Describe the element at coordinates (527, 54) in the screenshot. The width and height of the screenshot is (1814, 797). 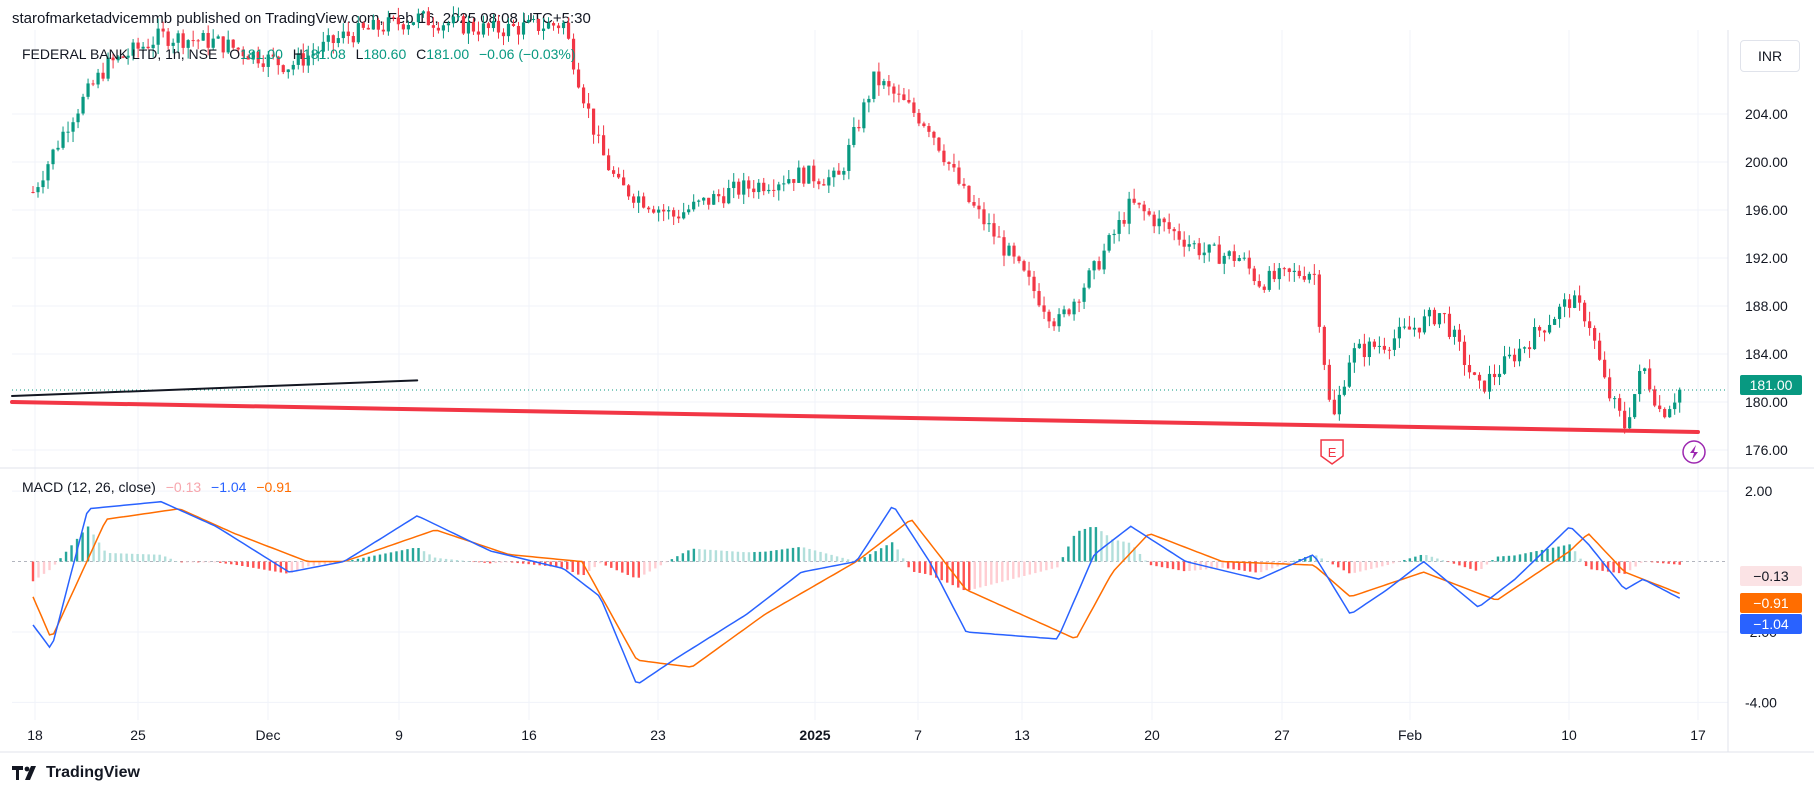
I see `change-value: −0.06 (−0.03%)` at that location.